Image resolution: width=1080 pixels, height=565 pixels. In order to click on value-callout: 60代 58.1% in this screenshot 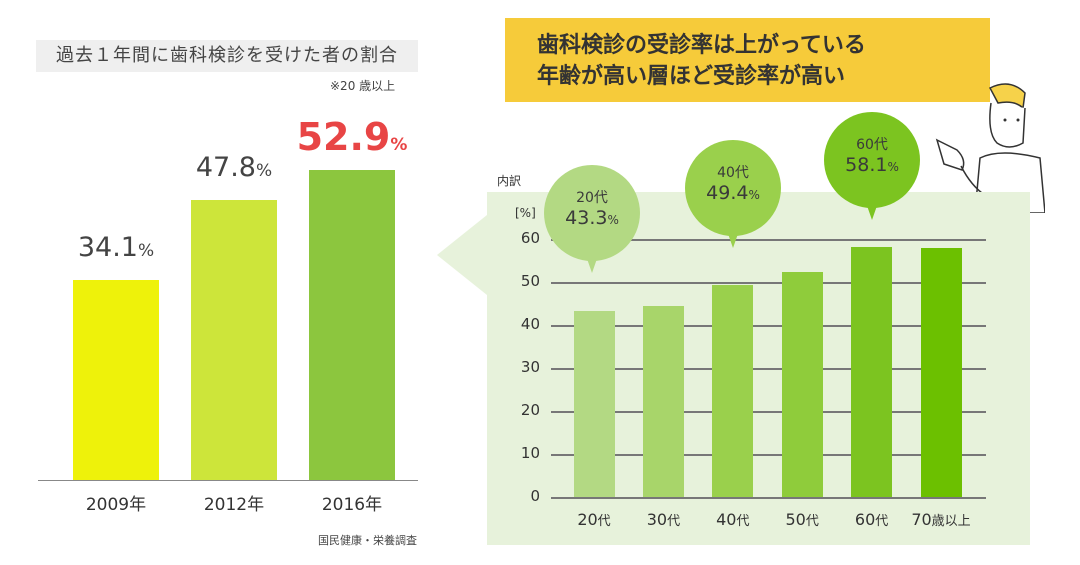, I will do `click(872, 160)`.